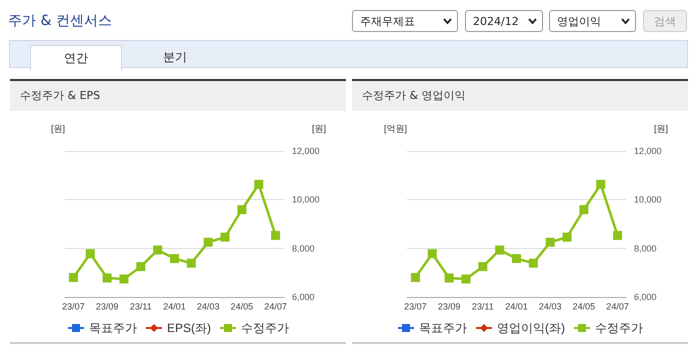  Describe the element at coordinates (504, 21) in the screenshot. I see `text: 2024/12` at that location.